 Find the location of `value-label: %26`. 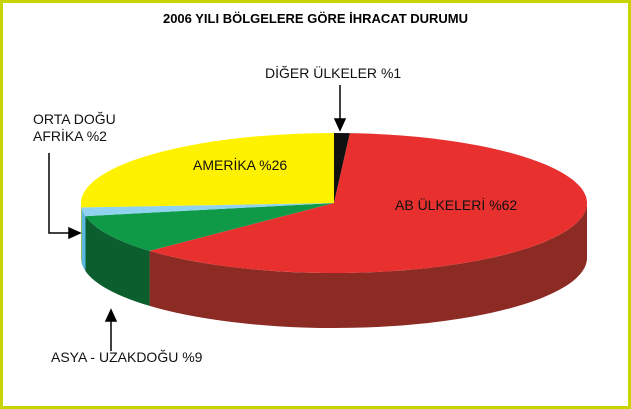

value-label: %26 is located at coordinates (273, 165).